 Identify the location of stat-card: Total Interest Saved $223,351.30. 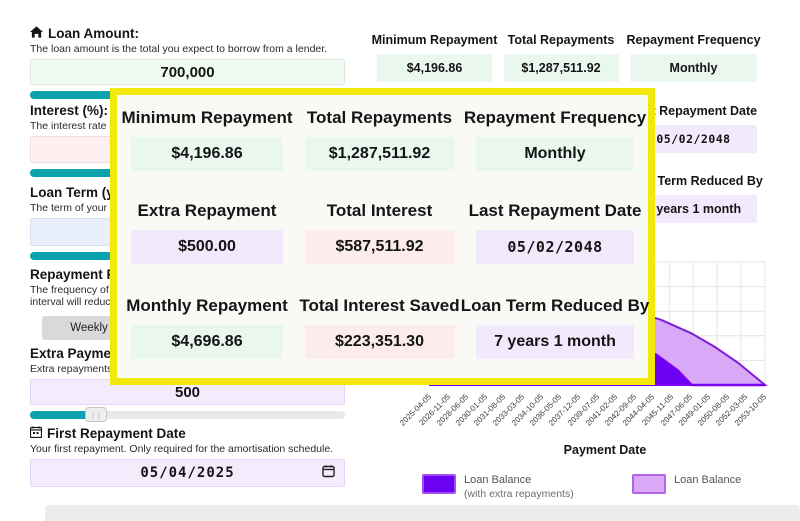
(379, 327).